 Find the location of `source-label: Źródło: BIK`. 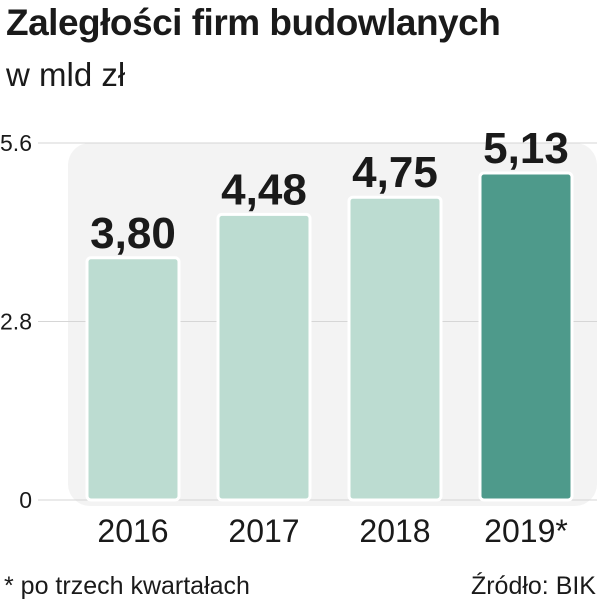

source-label: Źródło: BIK is located at coordinates (533, 586).